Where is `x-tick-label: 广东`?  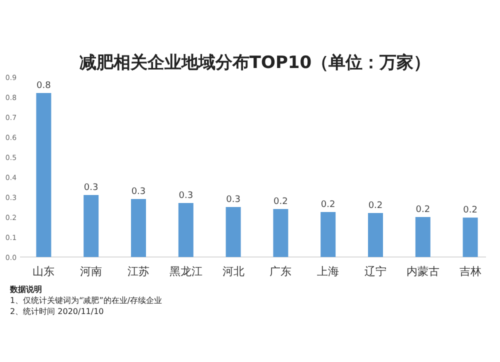 x-tick-label: 广东 is located at coordinates (281, 271).